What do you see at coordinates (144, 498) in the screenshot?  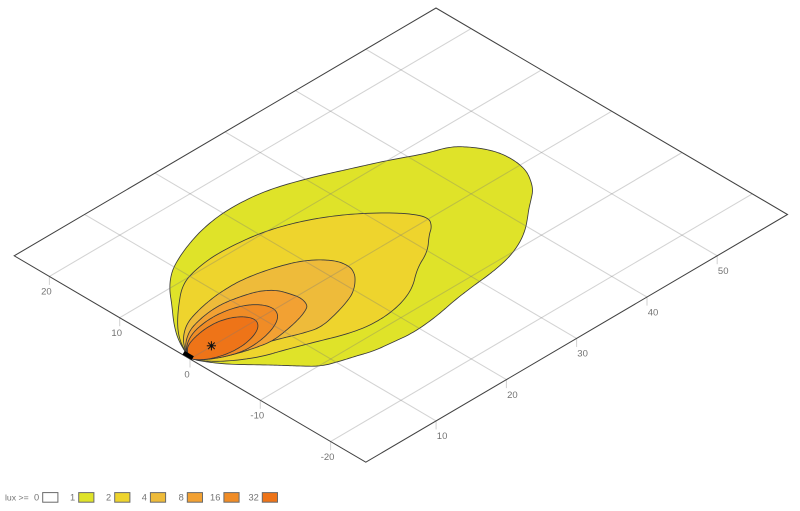 I see `svg-text: 4` at bounding box center [144, 498].